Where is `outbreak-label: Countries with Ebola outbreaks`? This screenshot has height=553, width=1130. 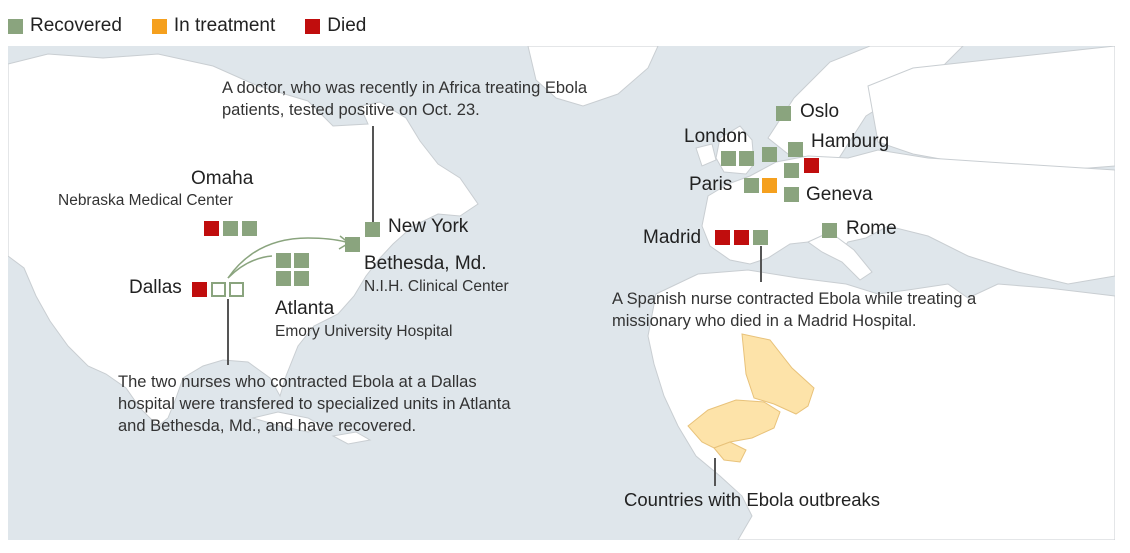 outbreak-label: Countries with Ebola outbreaks is located at coordinates (752, 499).